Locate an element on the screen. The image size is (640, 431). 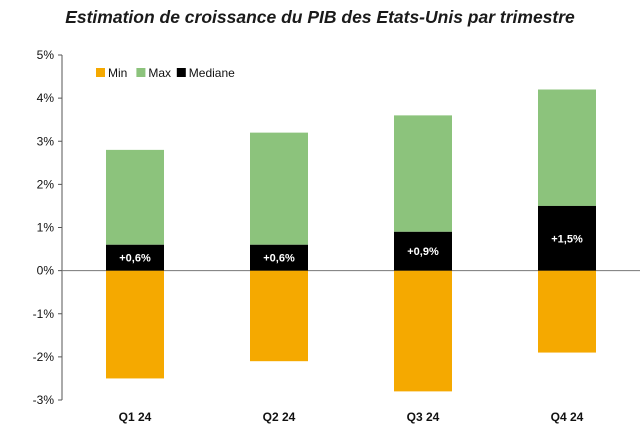
y-tick-label: -3% is located at coordinates (44, 400).